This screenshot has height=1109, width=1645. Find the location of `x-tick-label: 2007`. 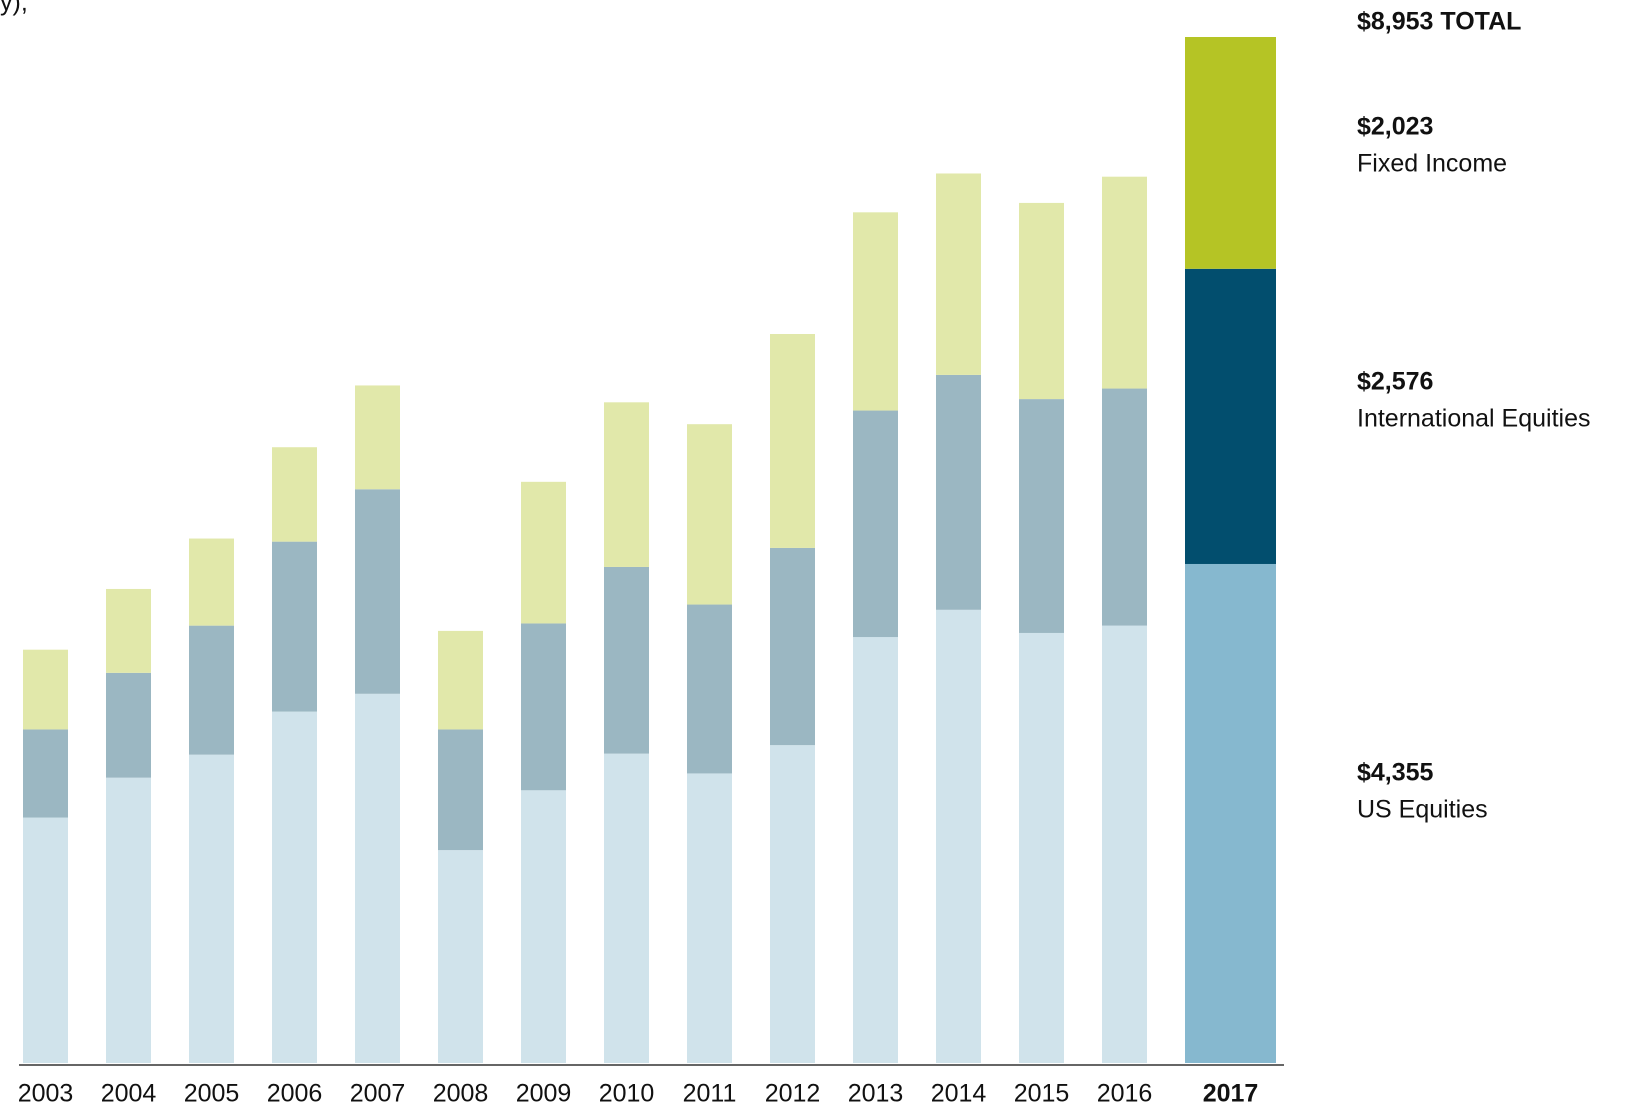

x-tick-label: 2007 is located at coordinates (378, 1094).